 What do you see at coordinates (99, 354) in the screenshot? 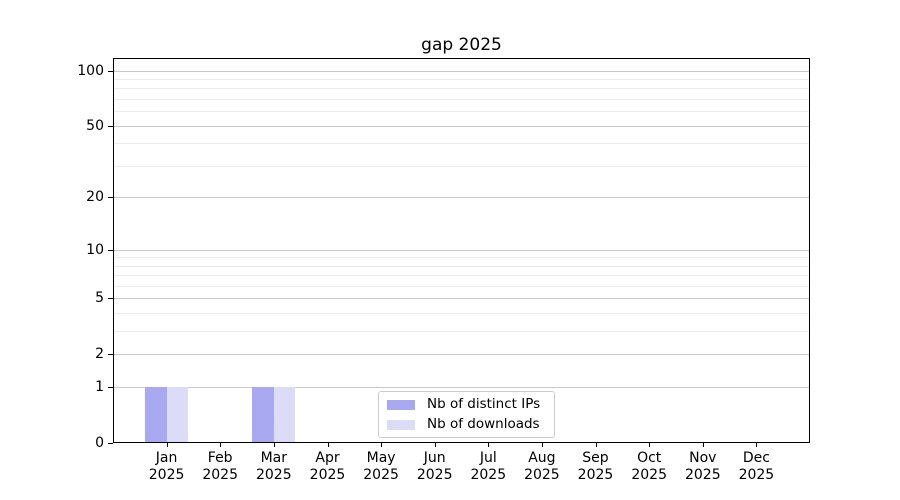
I see `y-tick-label: 2` at bounding box center [99, 354].